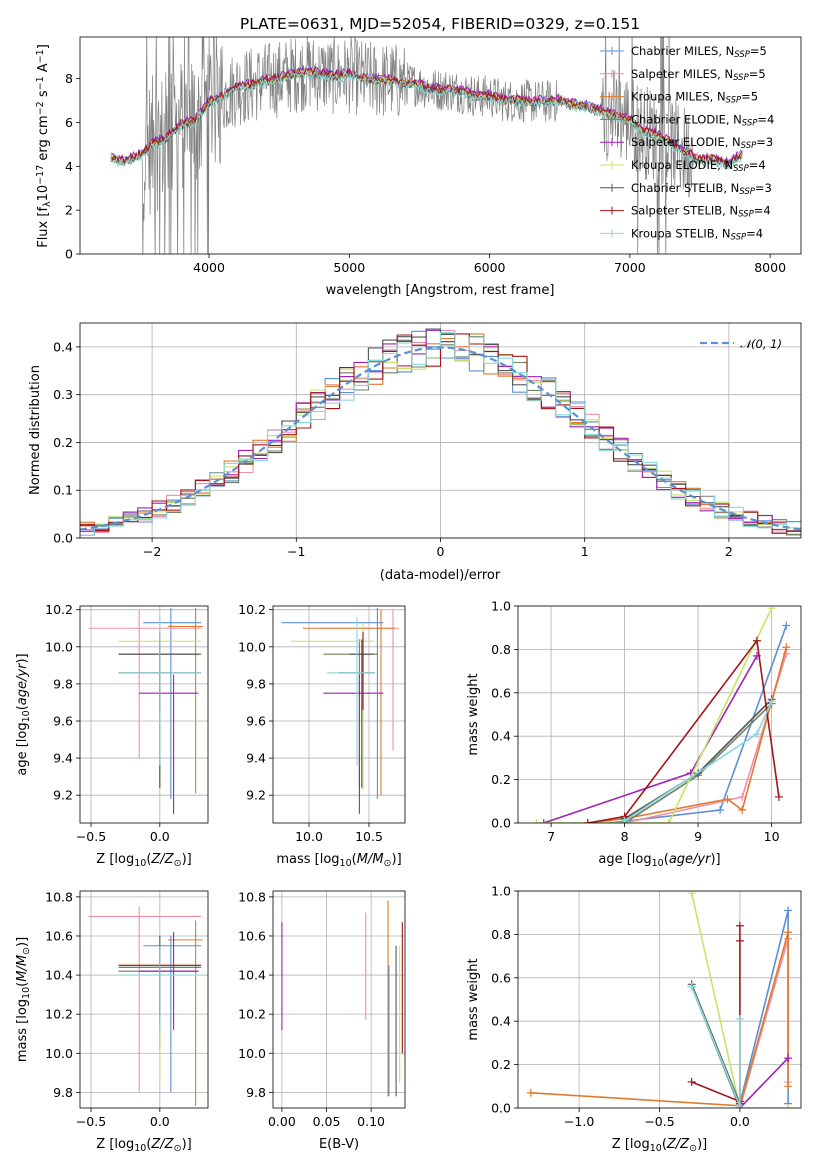 This screenshot has width=819, height=1174. I want to click on legend-label-main: Kroupa STELIB, N, so click(681, 233).